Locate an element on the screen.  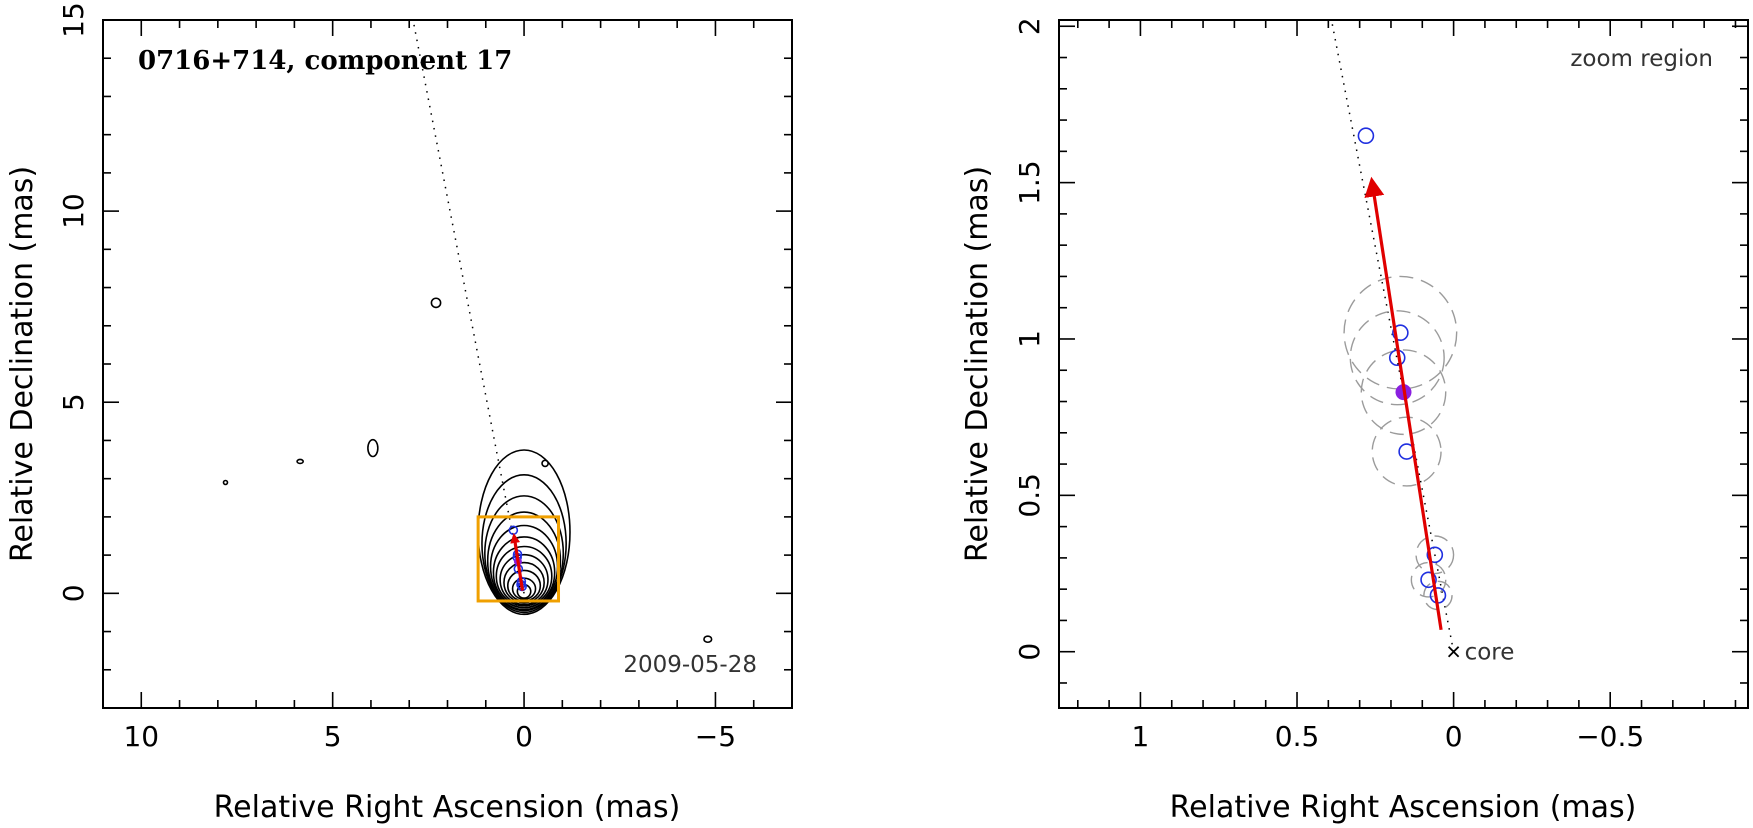
observation-date: 2009-05-28 is located at coordinates (690, 665).